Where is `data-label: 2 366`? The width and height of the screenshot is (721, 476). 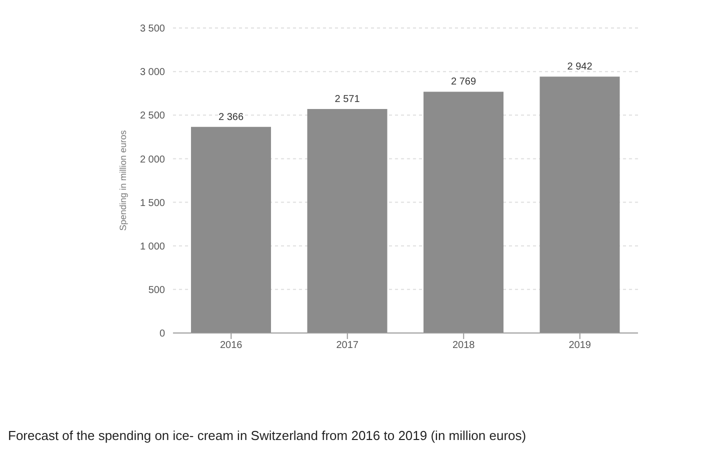
data-label: 2 366 is located at coordinates (231, 117).